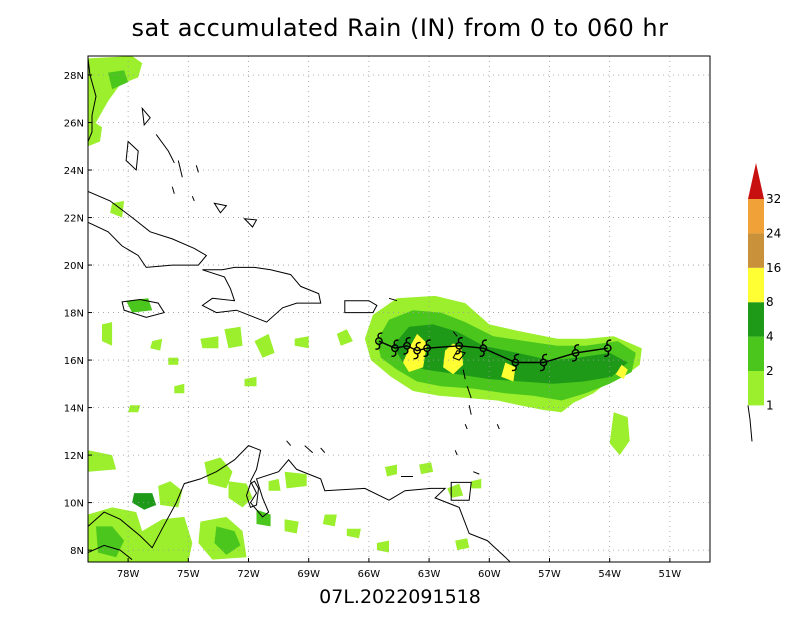  What do you see at coordinates (308, 574) in the screenshot?
I see `lon-tick-label: 69W` at bounding box center [308, 574].